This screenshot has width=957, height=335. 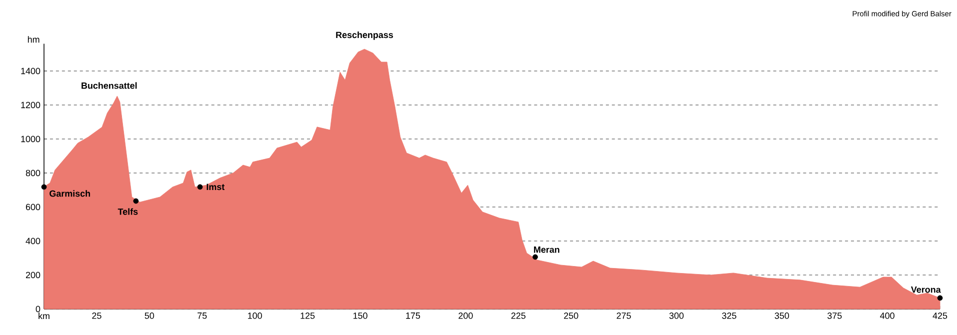 What do you see at coordinates (128, 211) in the screenshot?
I see `annotation: Telfs` at bounding box center [128, 211].